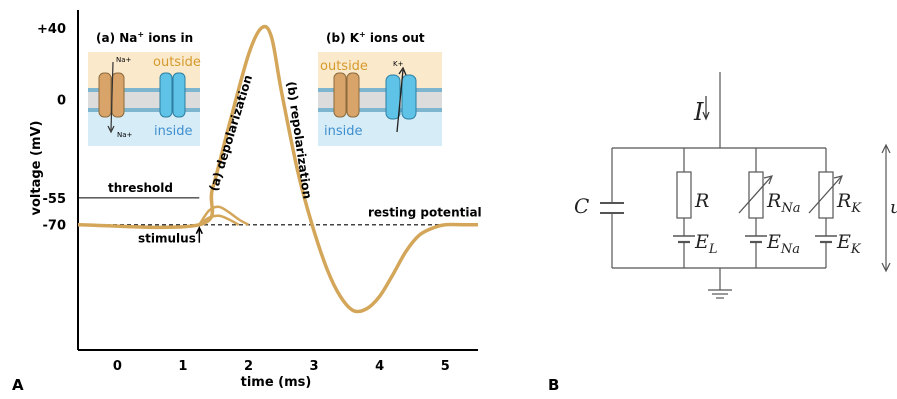  What do you see at coordinates (61, 100) in the screenshot?
I see `y-tick-label: 0` at bounding box center [61, 100].